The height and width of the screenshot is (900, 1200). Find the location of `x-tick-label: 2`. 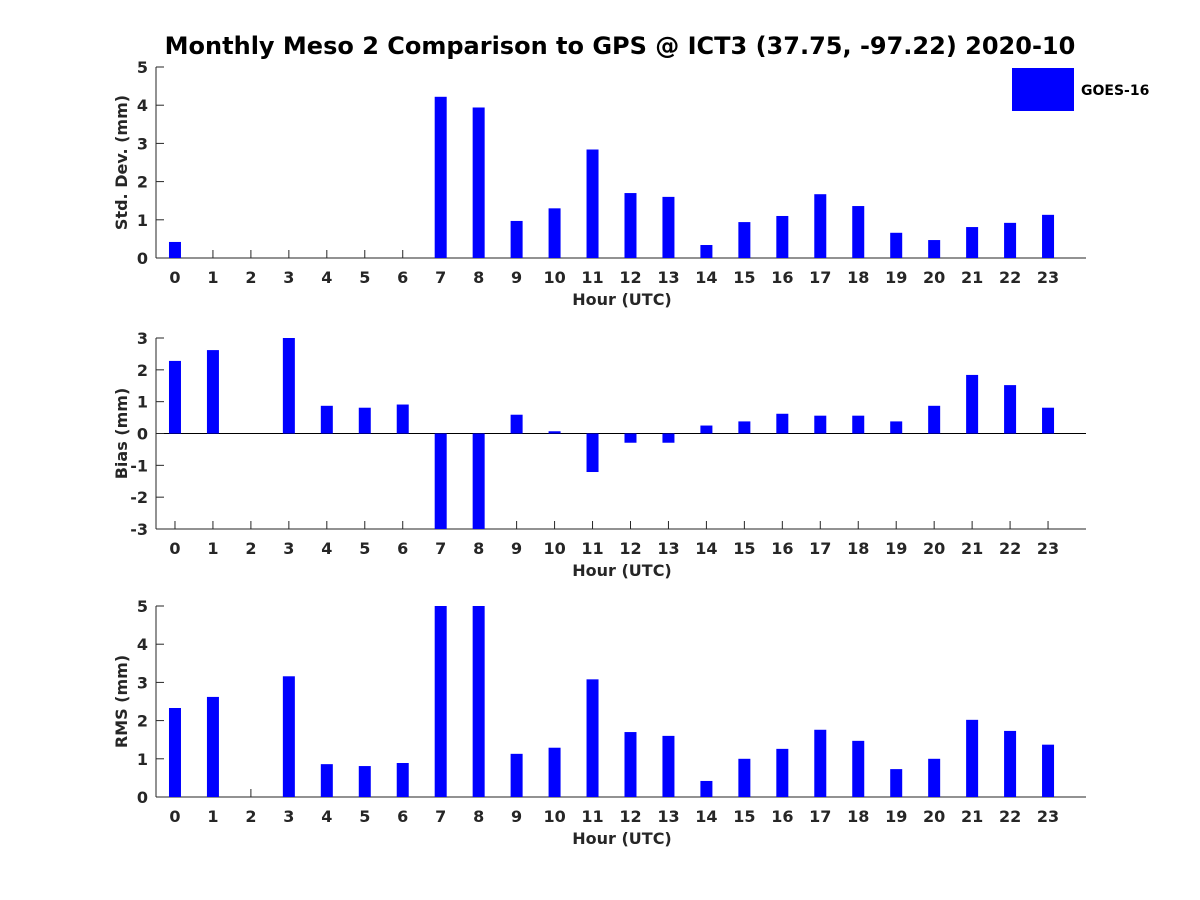

x-tick-label: 2 is located at coordinates (250, 548).